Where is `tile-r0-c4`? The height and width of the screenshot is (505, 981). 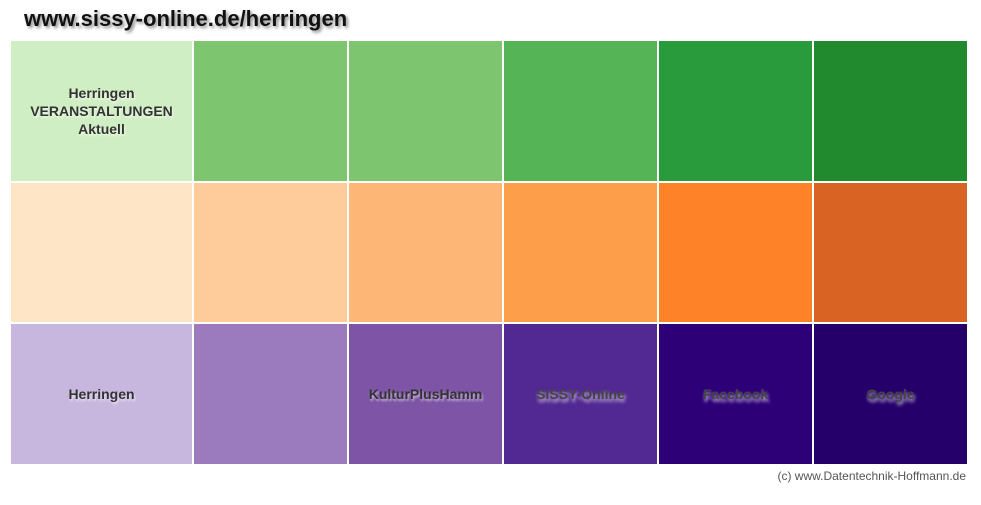 tile-r0-c4 is located at coordinates (735, 111).